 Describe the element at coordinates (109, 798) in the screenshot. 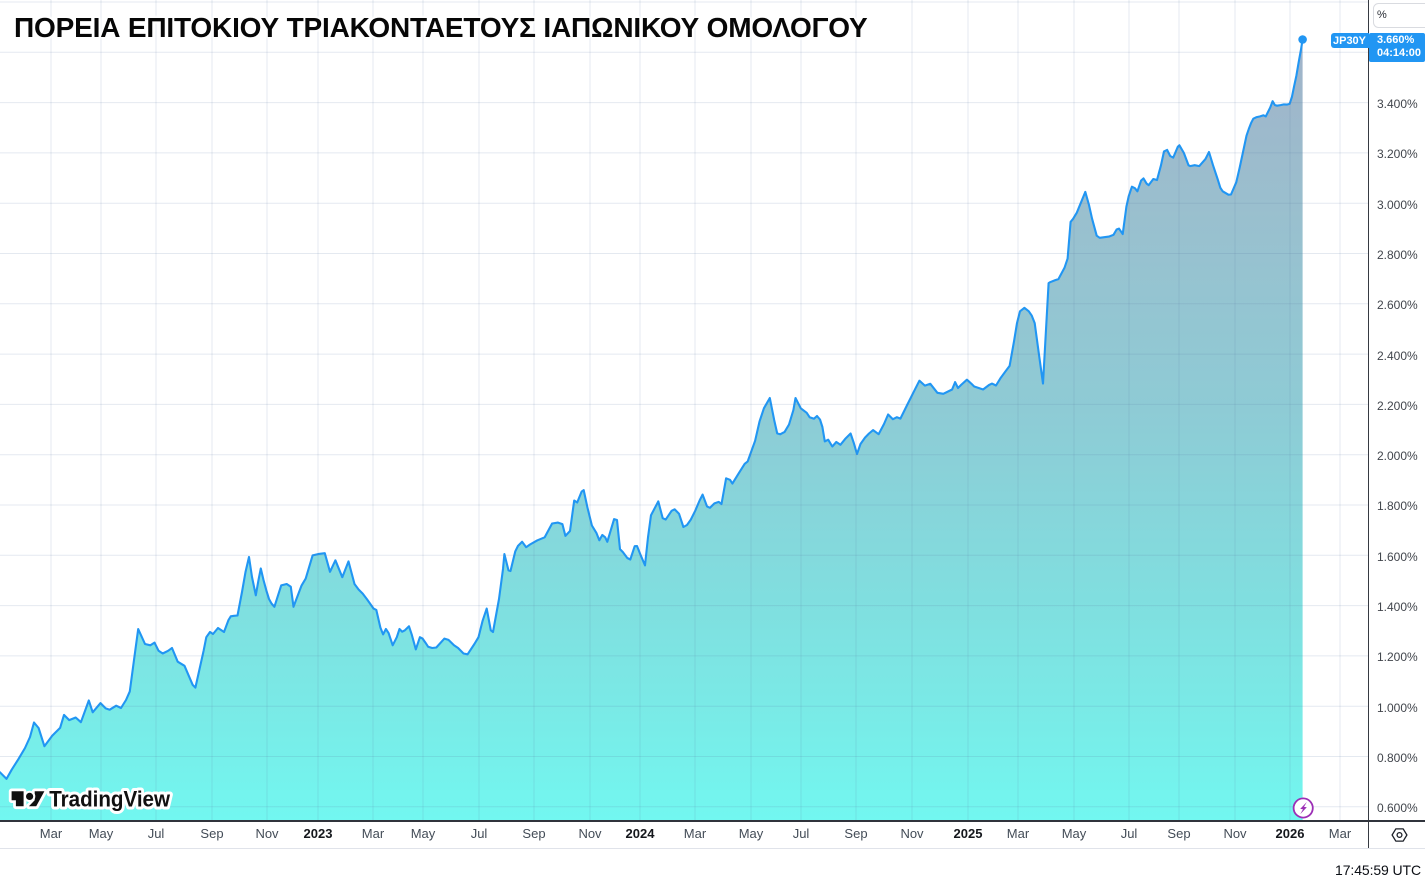

I see `svg-text: TradingView` at that location.